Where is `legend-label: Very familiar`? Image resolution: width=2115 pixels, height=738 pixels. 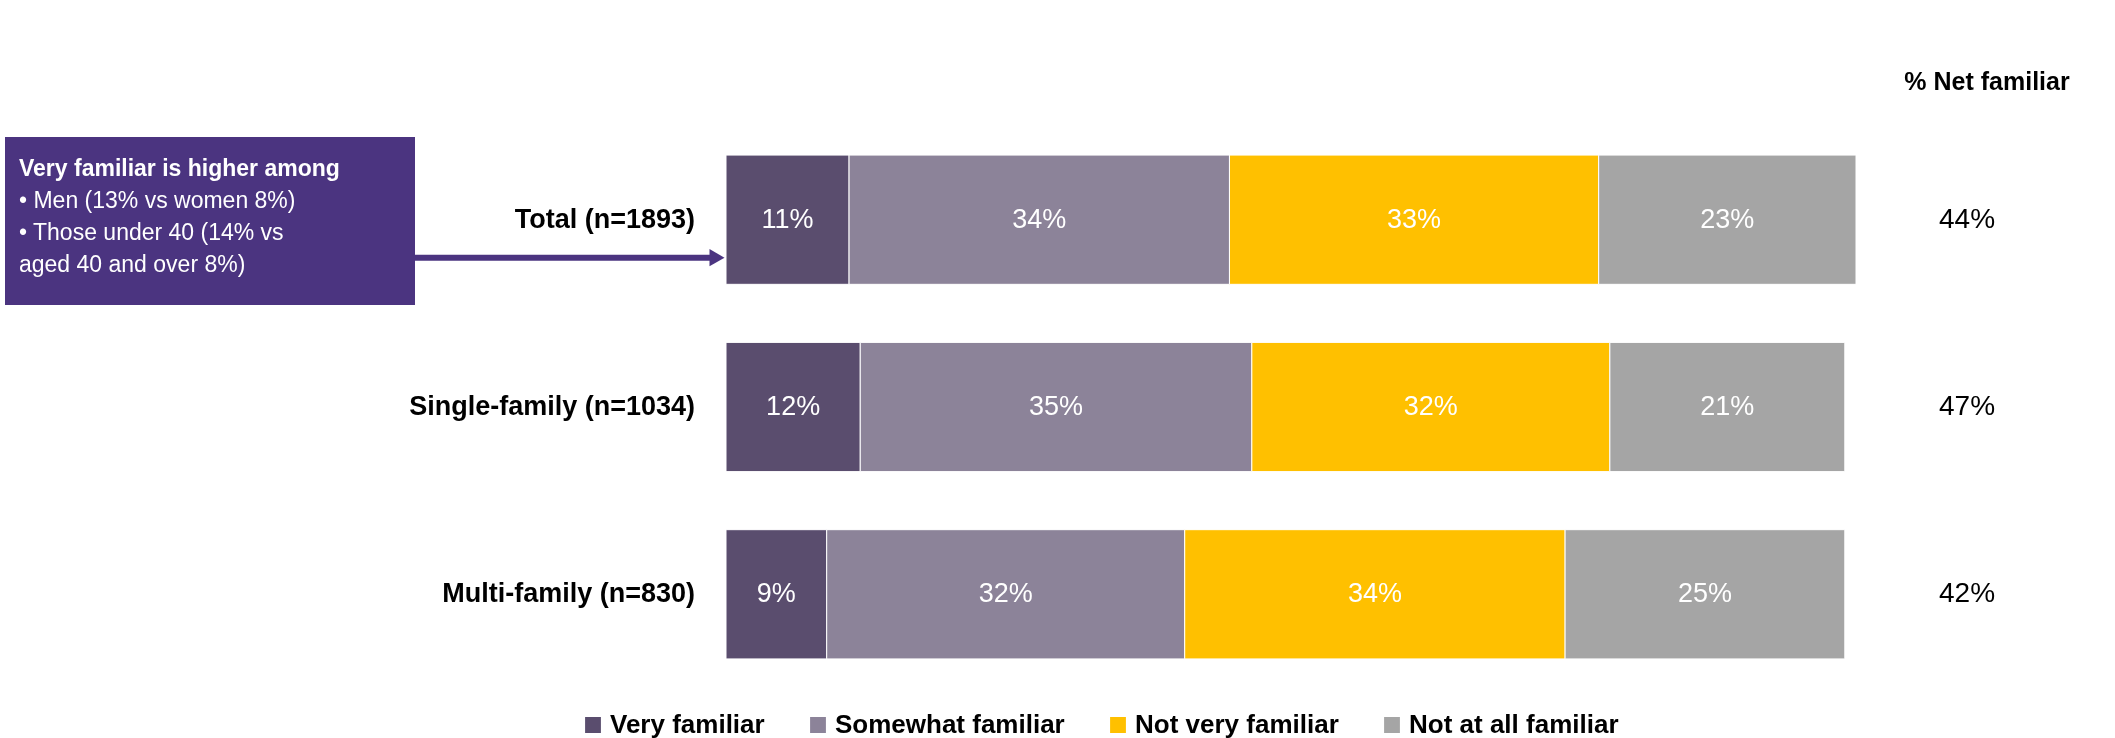 legend-label: Very familiar is located at coordinates (687, 723).